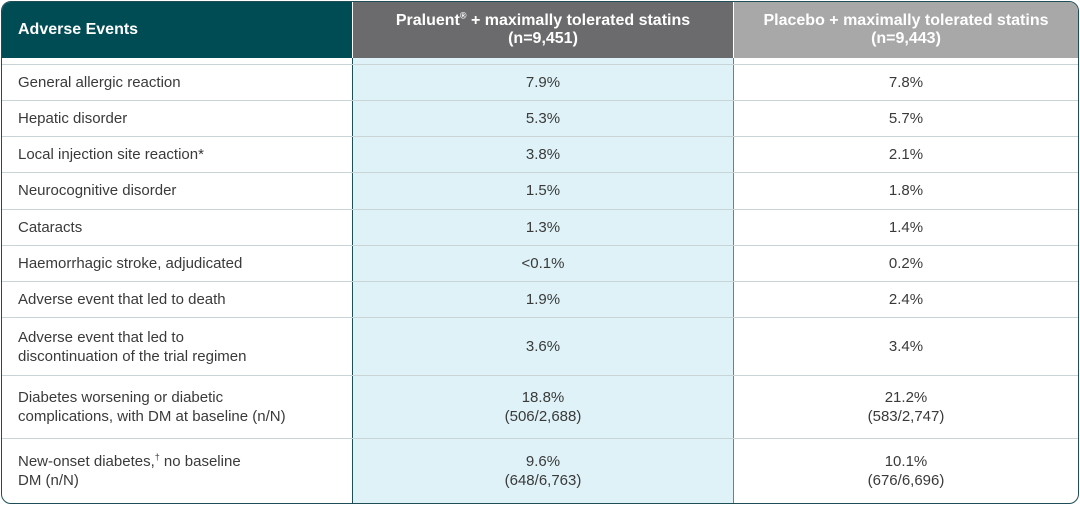 This screenshot has width=1080, height=505. What do you see at coordinates (152, 416) in the screenshot?
I see `event-line-2: complications, with DM at baseline (n/N)` at bounding box center [152, 416].